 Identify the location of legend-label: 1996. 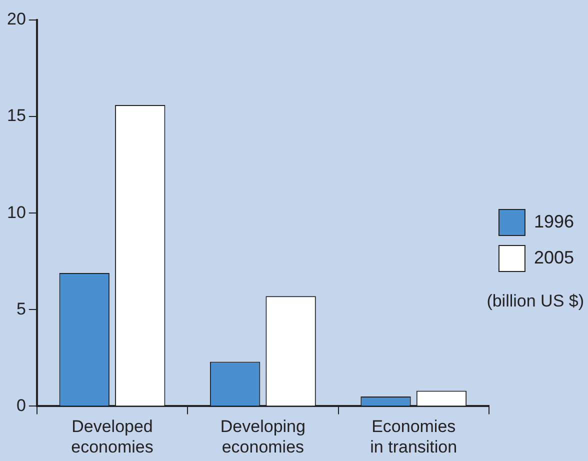
(554, 221).